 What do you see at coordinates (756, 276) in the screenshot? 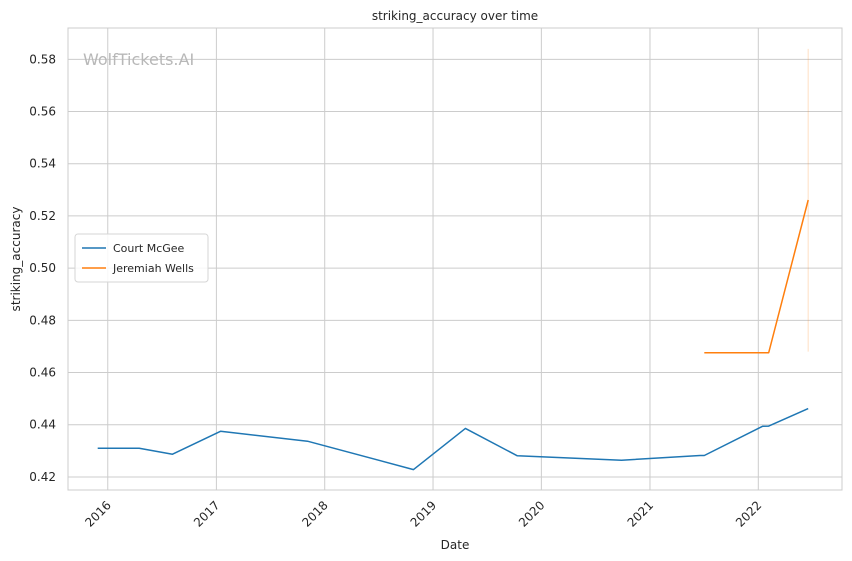
I see `series-line-jeremiah-wells` at bounding box center [756, 276].